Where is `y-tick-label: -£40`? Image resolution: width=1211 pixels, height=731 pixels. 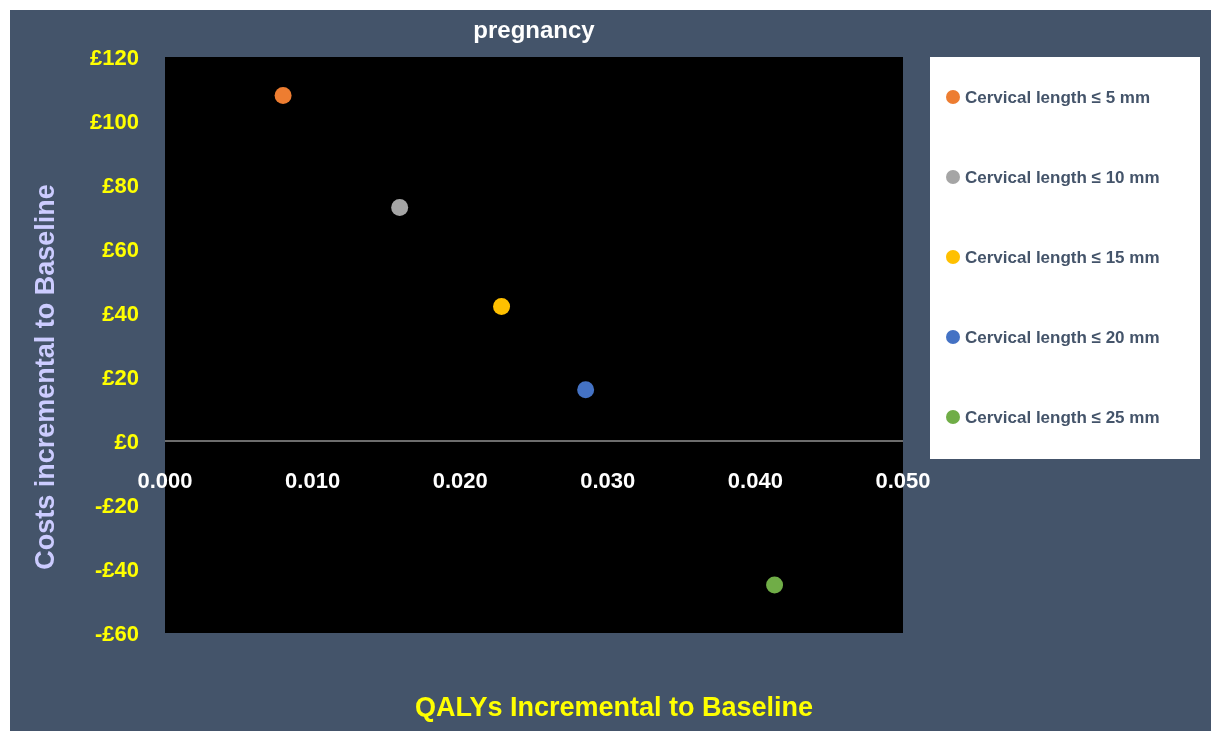 y-tick-label: -£40 is located at coordinates (116, 569).